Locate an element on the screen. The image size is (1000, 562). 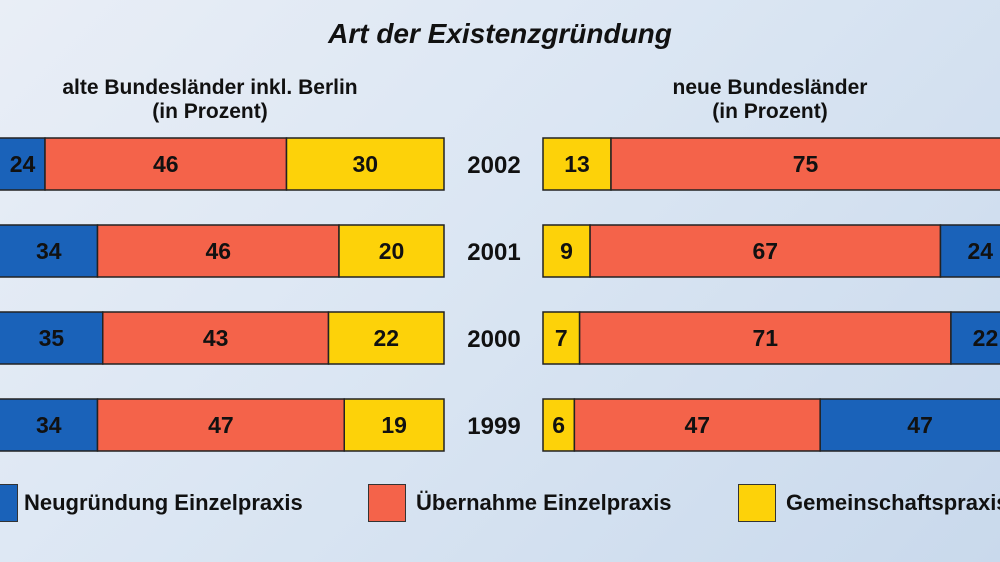
bar-segment-neu-2001-neugruendung is located at coordinates (969, 251).